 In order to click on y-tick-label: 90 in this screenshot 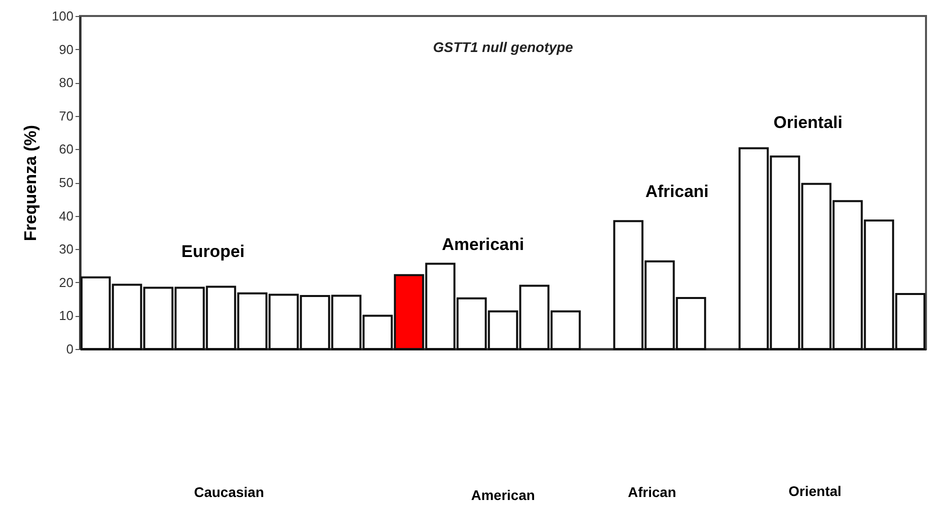, I will do `click(66, 49)`.